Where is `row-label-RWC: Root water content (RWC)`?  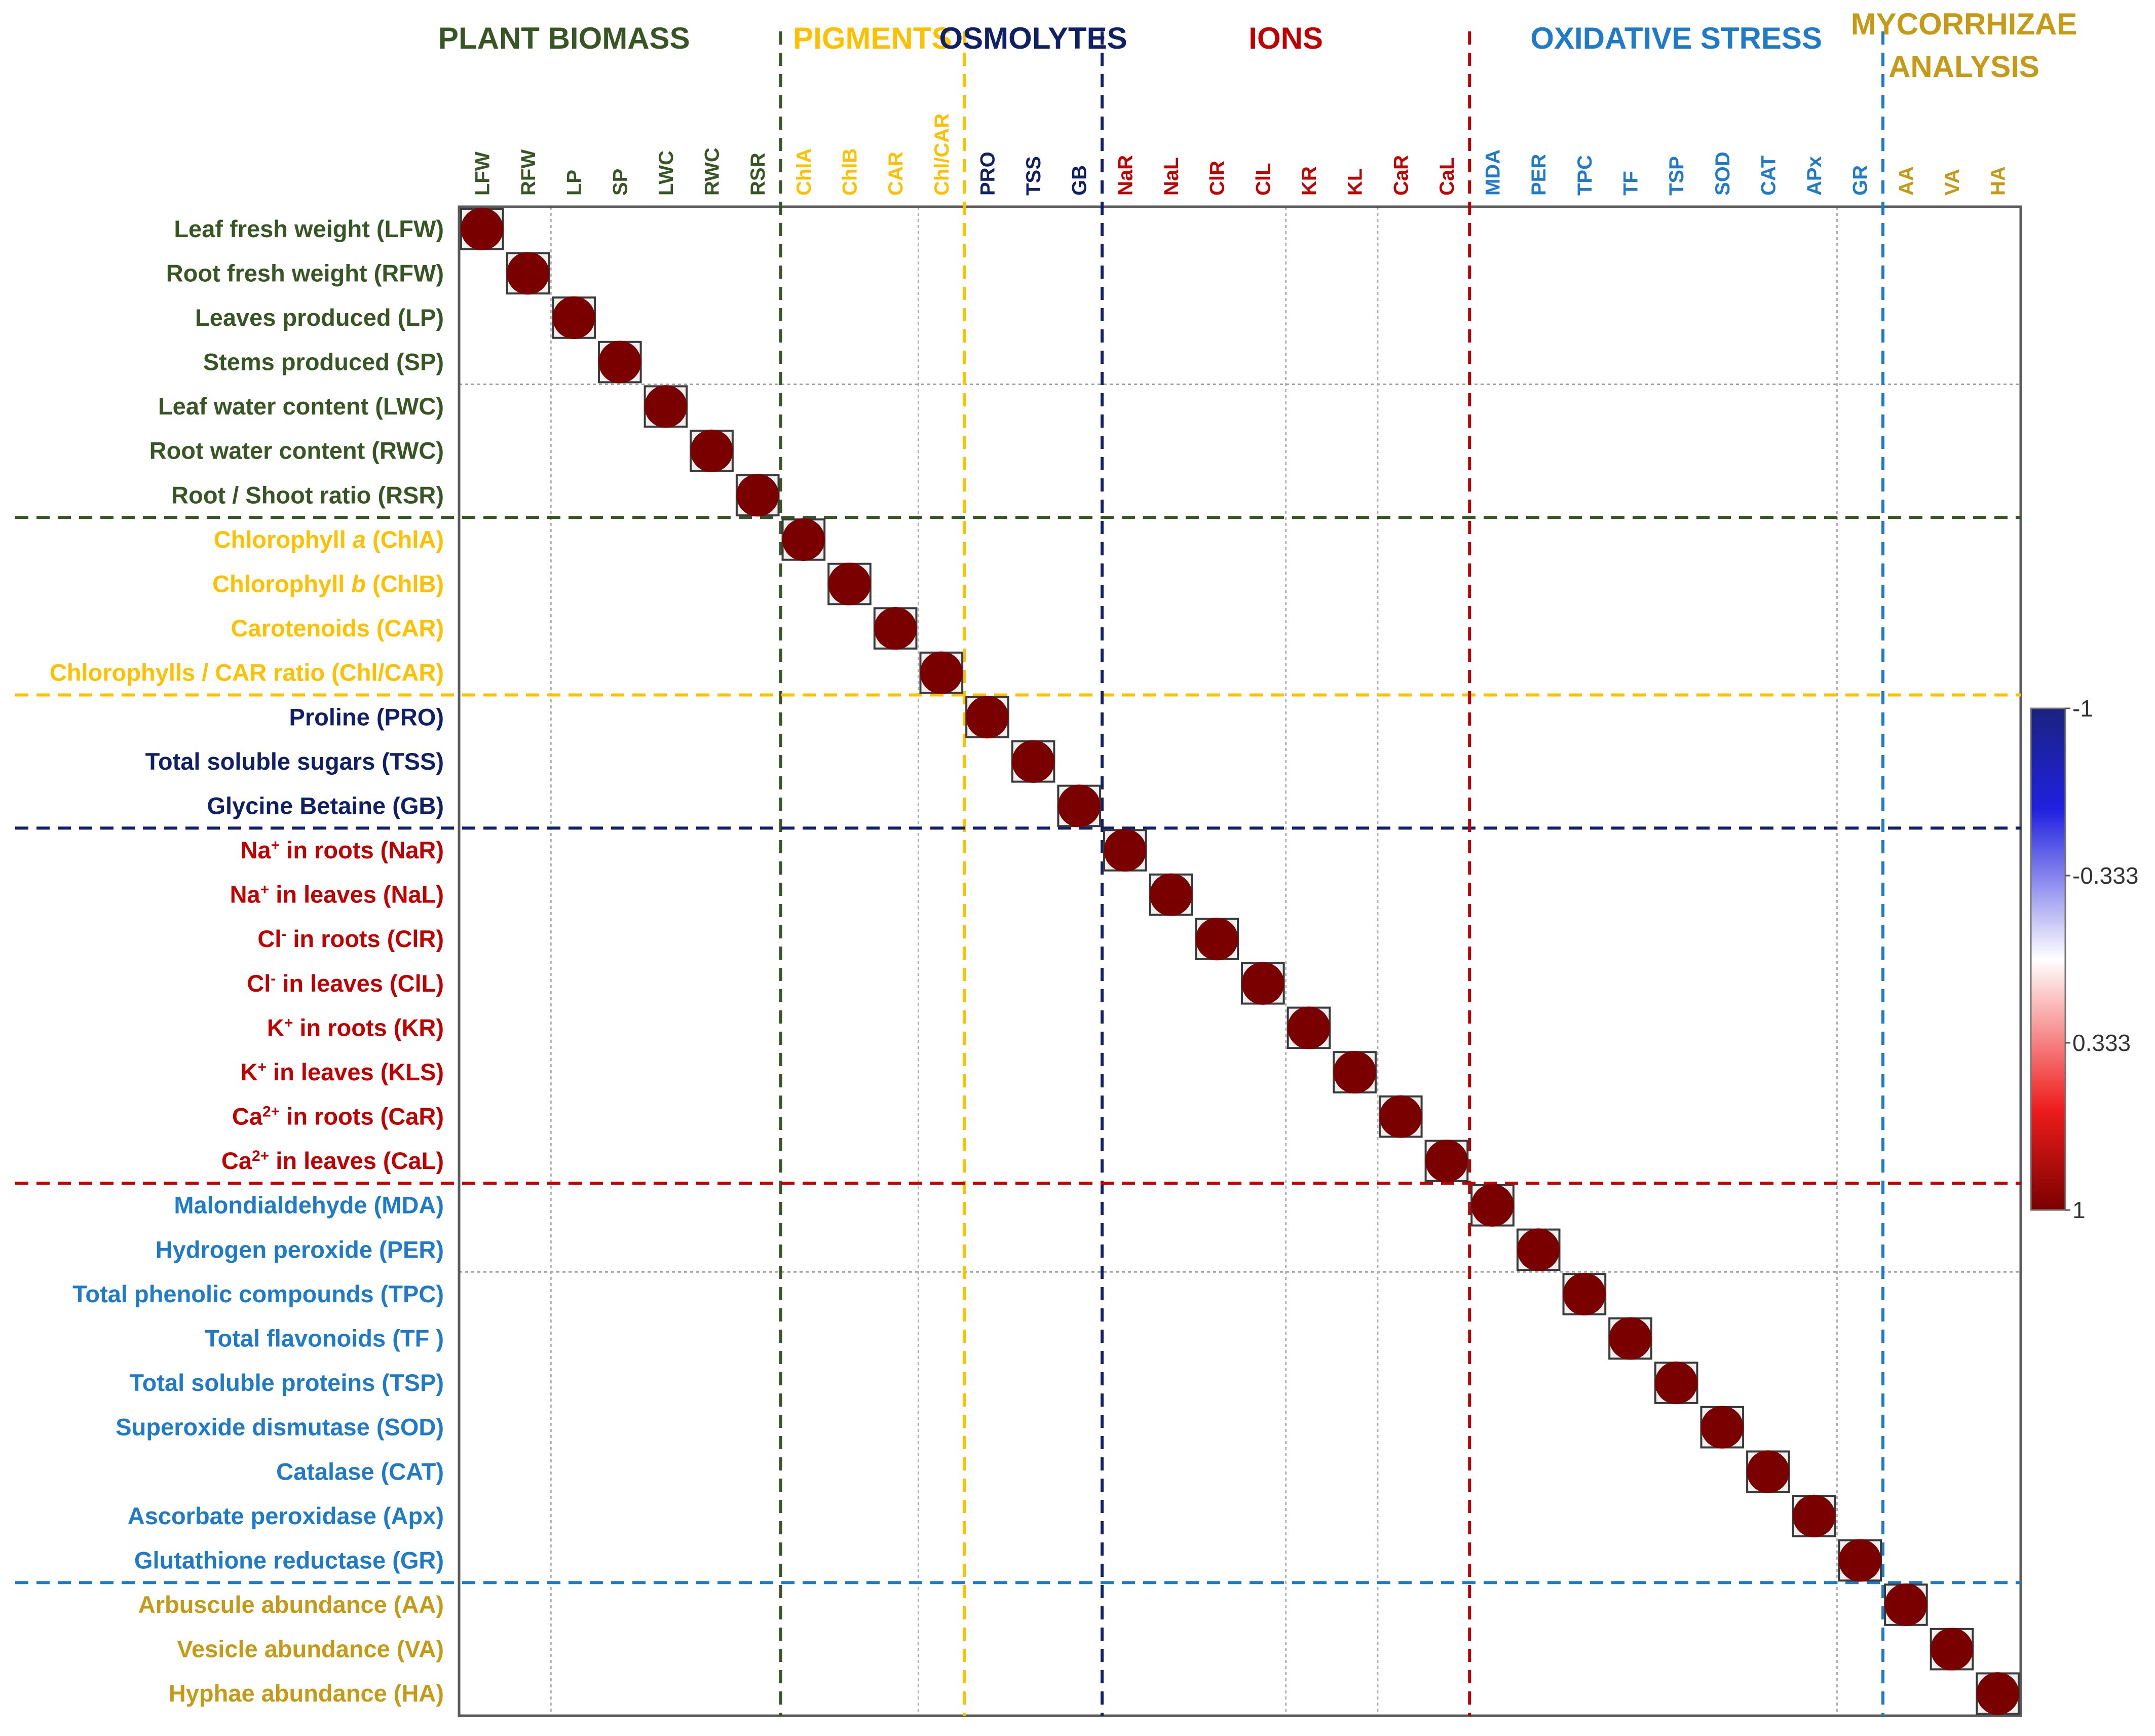
row-label-RWC: Root water content (RWC) is located at coordinates (296, 450).